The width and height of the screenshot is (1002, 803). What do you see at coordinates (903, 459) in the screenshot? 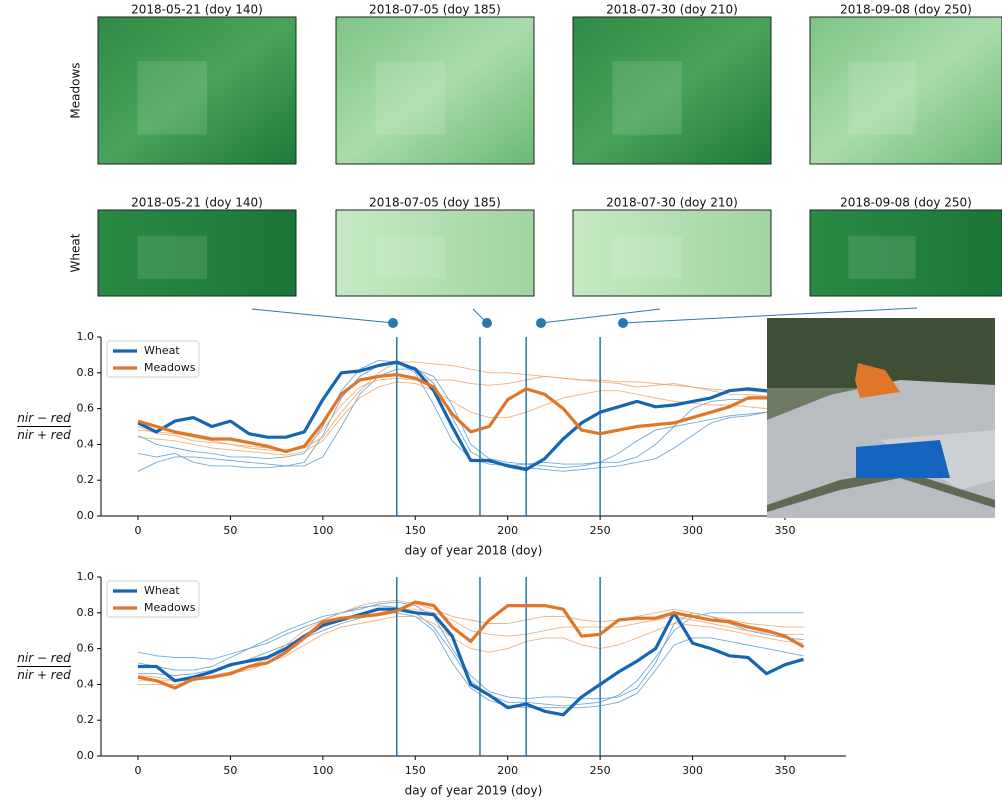
I see `wheat-field` at bounding box center [903, 459].